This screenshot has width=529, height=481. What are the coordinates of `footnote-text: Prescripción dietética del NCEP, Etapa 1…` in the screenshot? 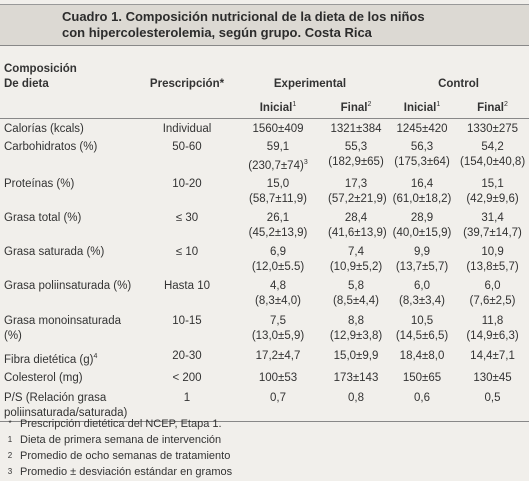 It's located at (121, 424).